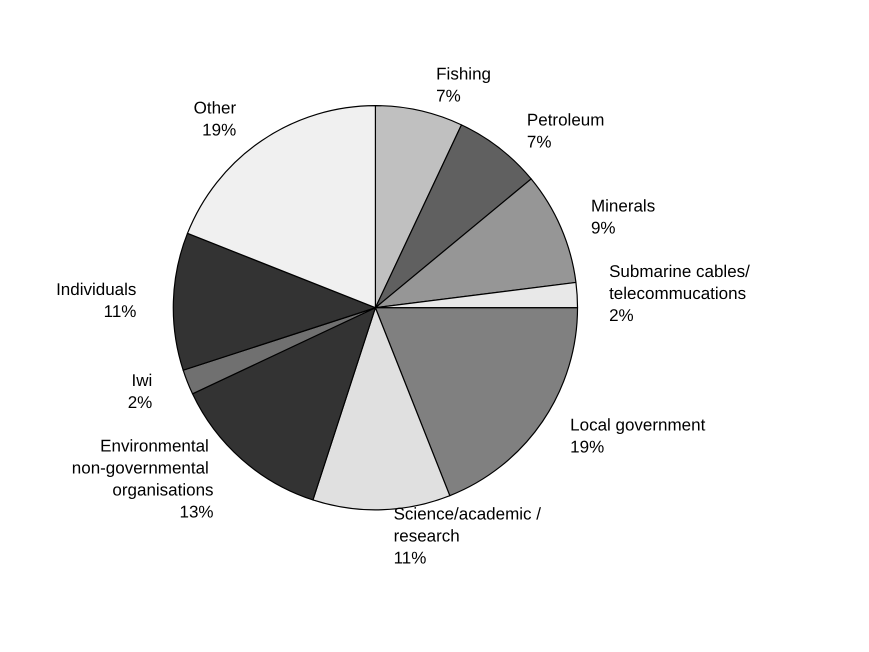  I want to click on slice-label: Fishing, so click(463, 74).